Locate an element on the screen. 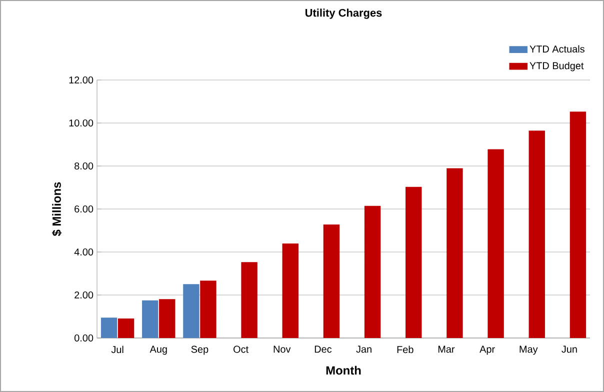 The image size is (604, 392). x-tick-label: Jan is located at coordinates (364, 349).